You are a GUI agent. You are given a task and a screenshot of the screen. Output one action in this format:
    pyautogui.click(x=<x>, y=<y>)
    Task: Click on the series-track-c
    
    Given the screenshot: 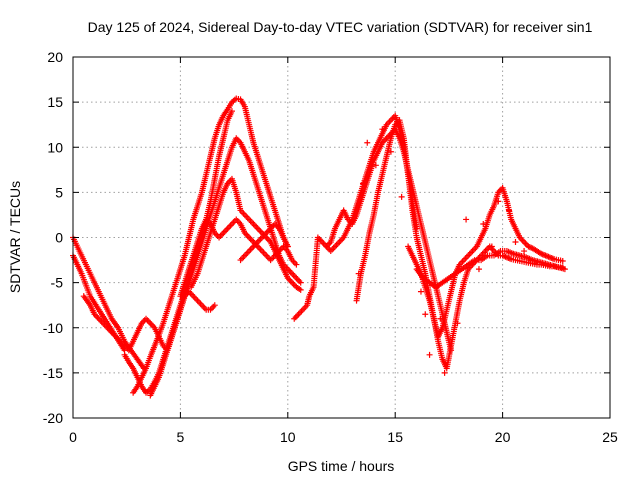 What is the action you would take?
    pyautogui.click(x=178, y=252)
    